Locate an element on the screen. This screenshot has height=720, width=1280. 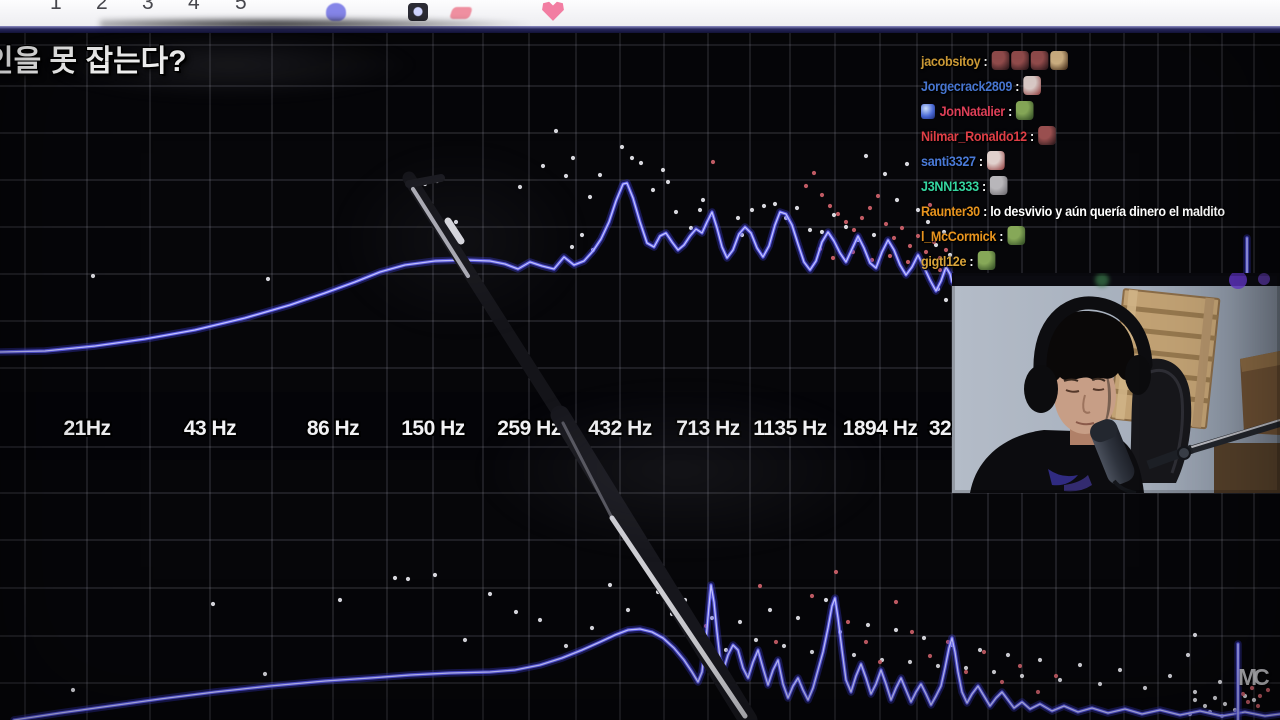
camera-icon is located at coordinates (418, 12).